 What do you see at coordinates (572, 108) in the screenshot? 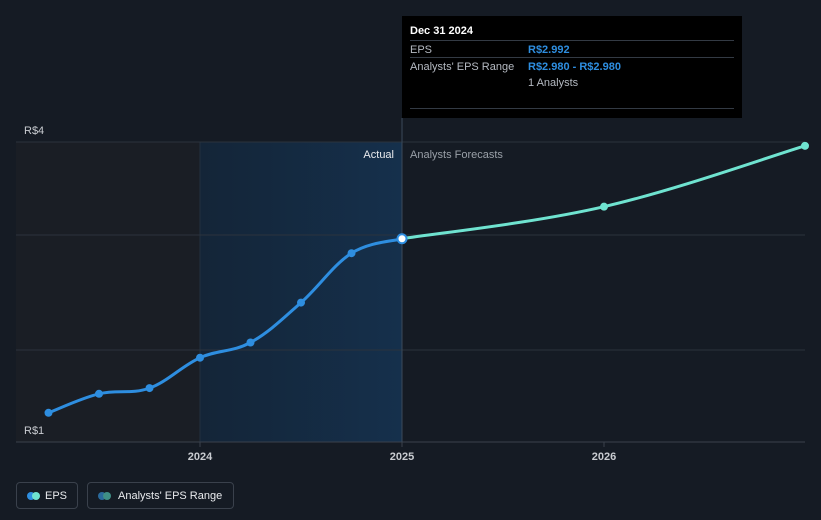
I see `tooltip-divider` at bounding box center [572, 108].